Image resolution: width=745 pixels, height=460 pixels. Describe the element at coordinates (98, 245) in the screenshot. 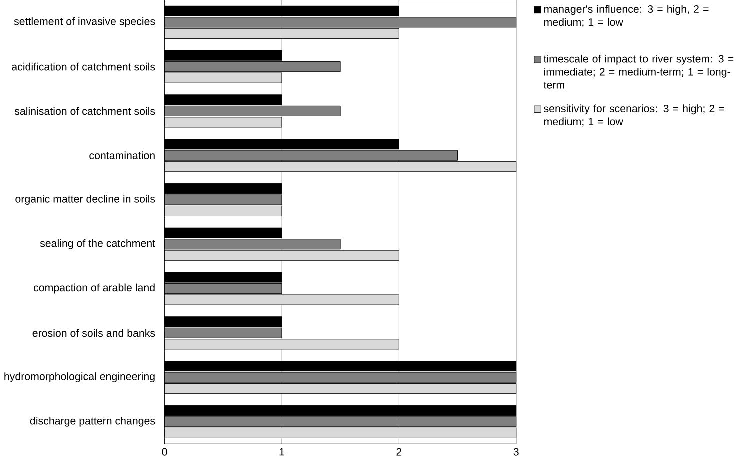

I see `y-tick-label: sealing of the catchment` at that location.